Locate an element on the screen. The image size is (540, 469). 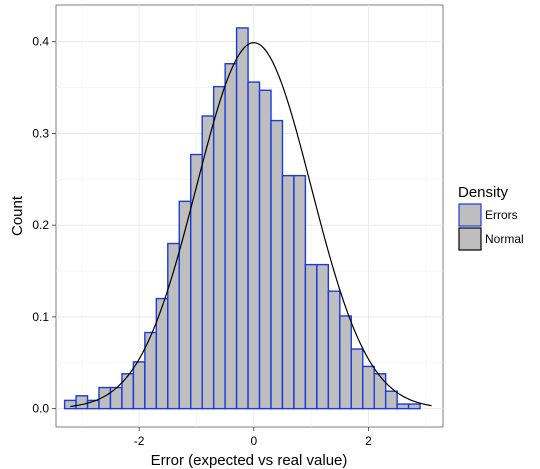
x-axis-title: Error (expected vs real value) is located at coordinates (249, 460).